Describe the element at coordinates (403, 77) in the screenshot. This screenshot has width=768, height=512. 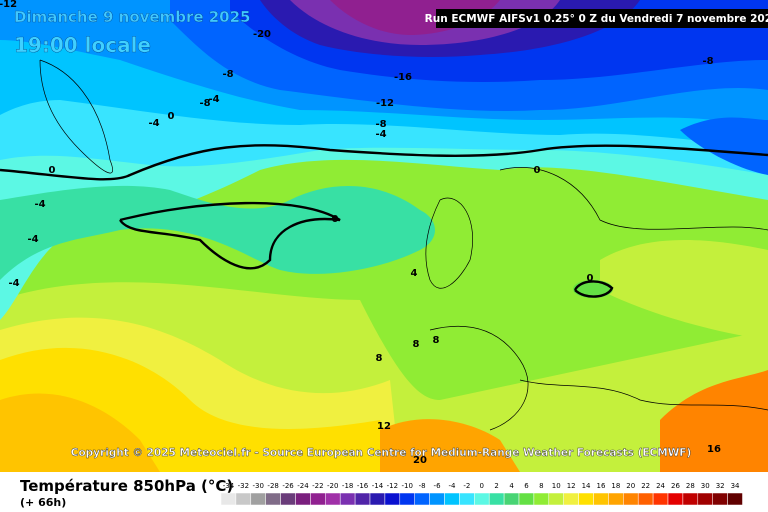
I see `contour-label: -16` at that location.